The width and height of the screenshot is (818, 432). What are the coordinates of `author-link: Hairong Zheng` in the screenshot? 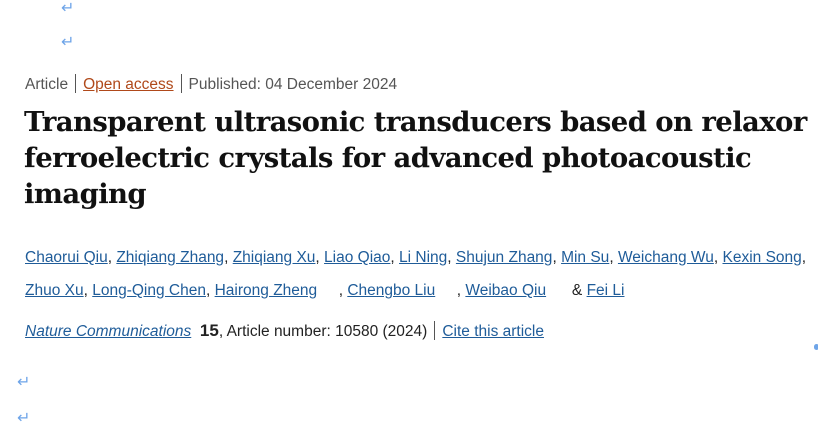 It's located at (266, 290).